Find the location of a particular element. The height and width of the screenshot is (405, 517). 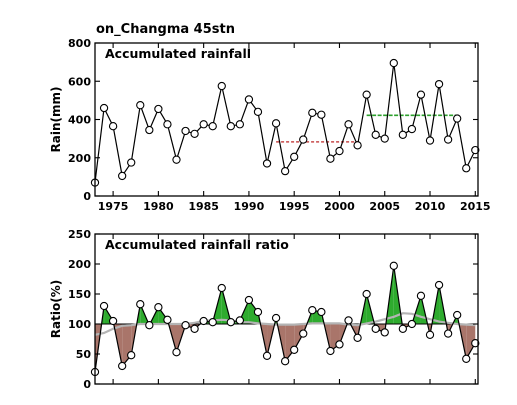

x-tick-label: 1995 is located at coordinates (294, 206).